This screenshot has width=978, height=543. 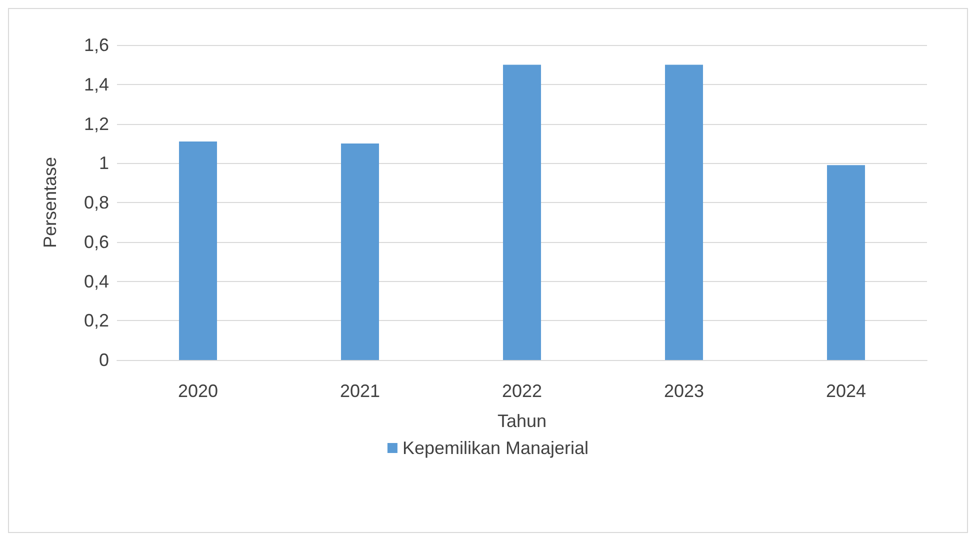 I want to click on x-axis-title: Tahun, so click(x=522, y=421).